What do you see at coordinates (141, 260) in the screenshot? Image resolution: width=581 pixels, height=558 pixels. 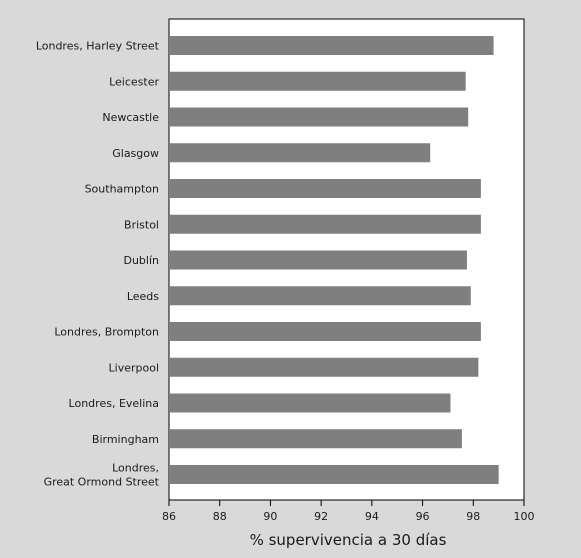 I see `category-label: Dublín` at bounding box center [141, 260].